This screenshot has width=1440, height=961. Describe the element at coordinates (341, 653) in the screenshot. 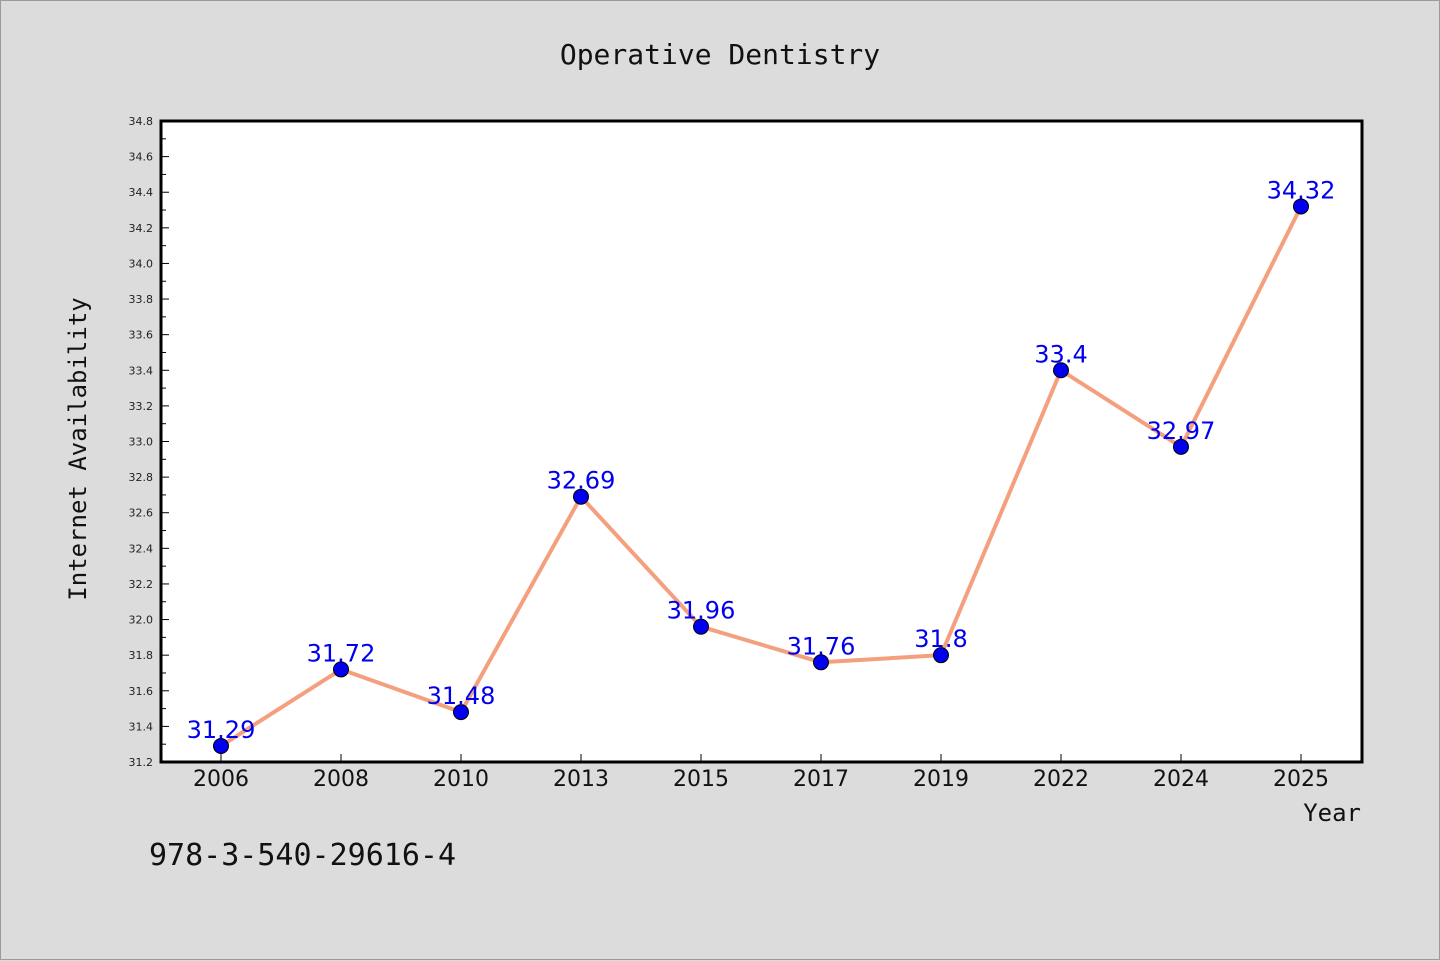

I see `data-label: 31.72` at that location.